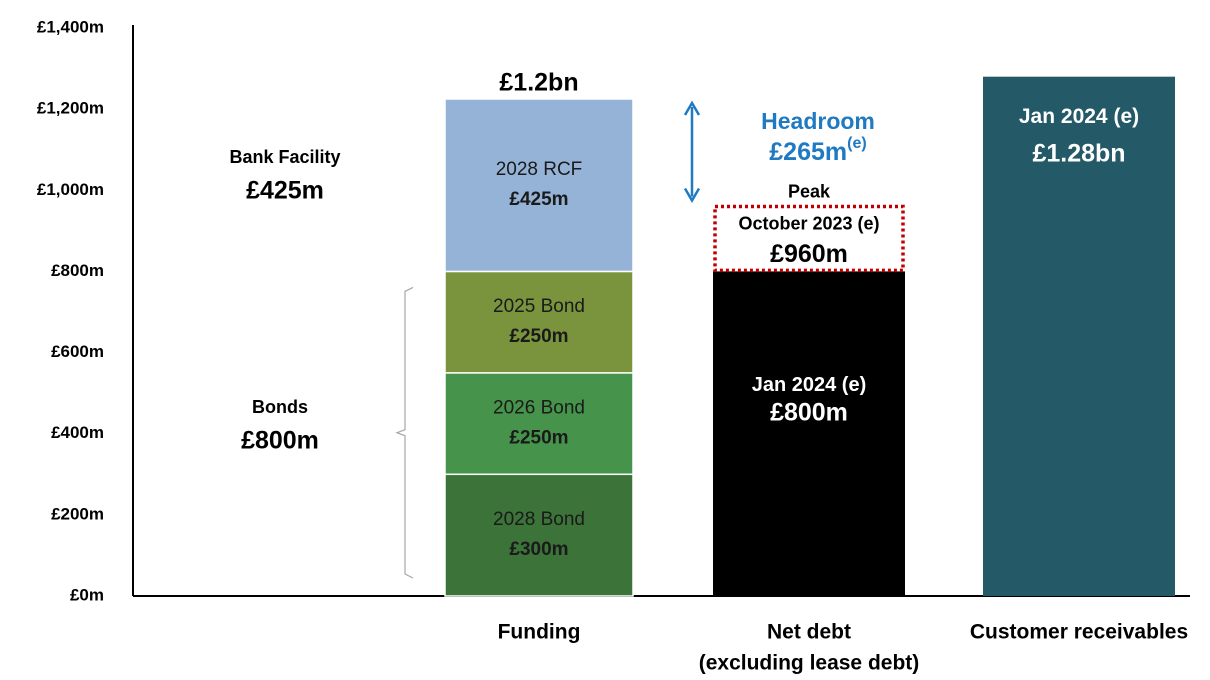  Describe the element at coordinates (857, 143) in the screenshot. I see `headroom-superscript: (e)` at that location.